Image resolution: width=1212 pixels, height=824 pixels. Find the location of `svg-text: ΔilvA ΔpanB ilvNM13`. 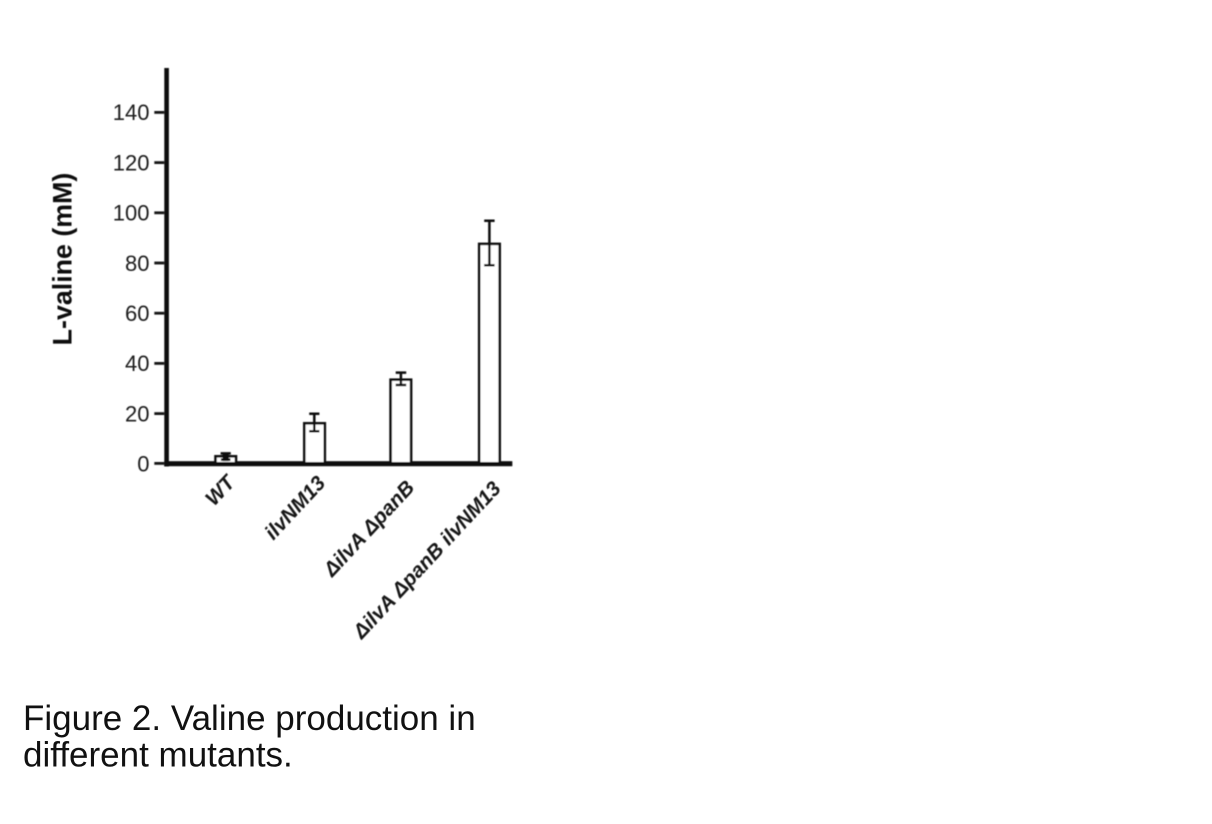

svg-text: ΔilvA ΔpanB ilvNM13 is located at coordinates (427, 560).